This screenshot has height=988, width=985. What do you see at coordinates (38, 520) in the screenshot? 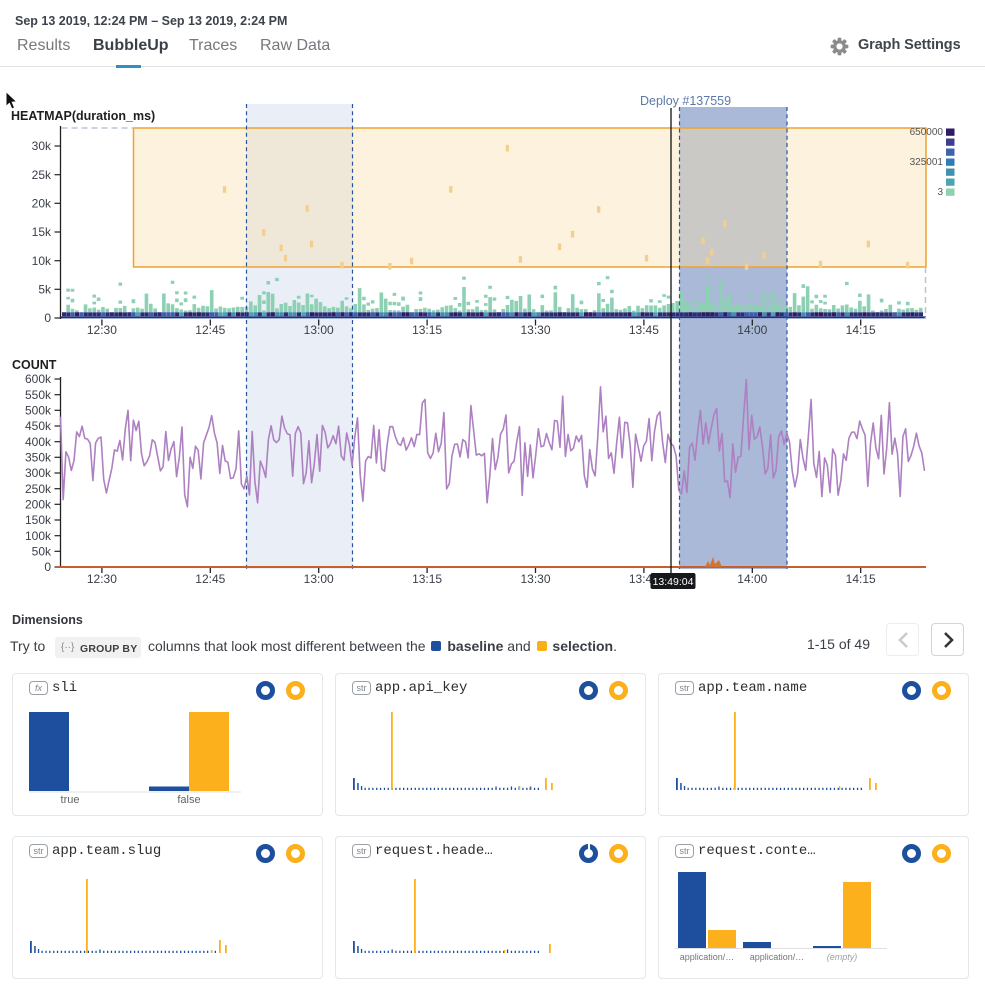
I see `svg-text: 150k` at bounding box center [38, 520].